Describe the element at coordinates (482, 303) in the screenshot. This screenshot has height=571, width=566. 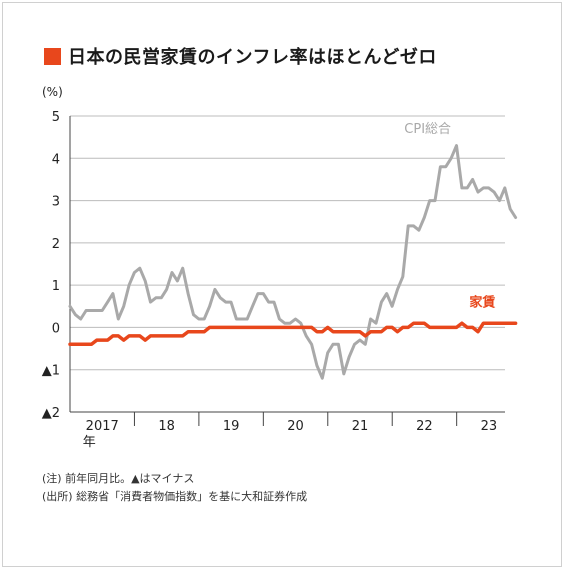
I see `series-label-rent: 家賃` at that location.